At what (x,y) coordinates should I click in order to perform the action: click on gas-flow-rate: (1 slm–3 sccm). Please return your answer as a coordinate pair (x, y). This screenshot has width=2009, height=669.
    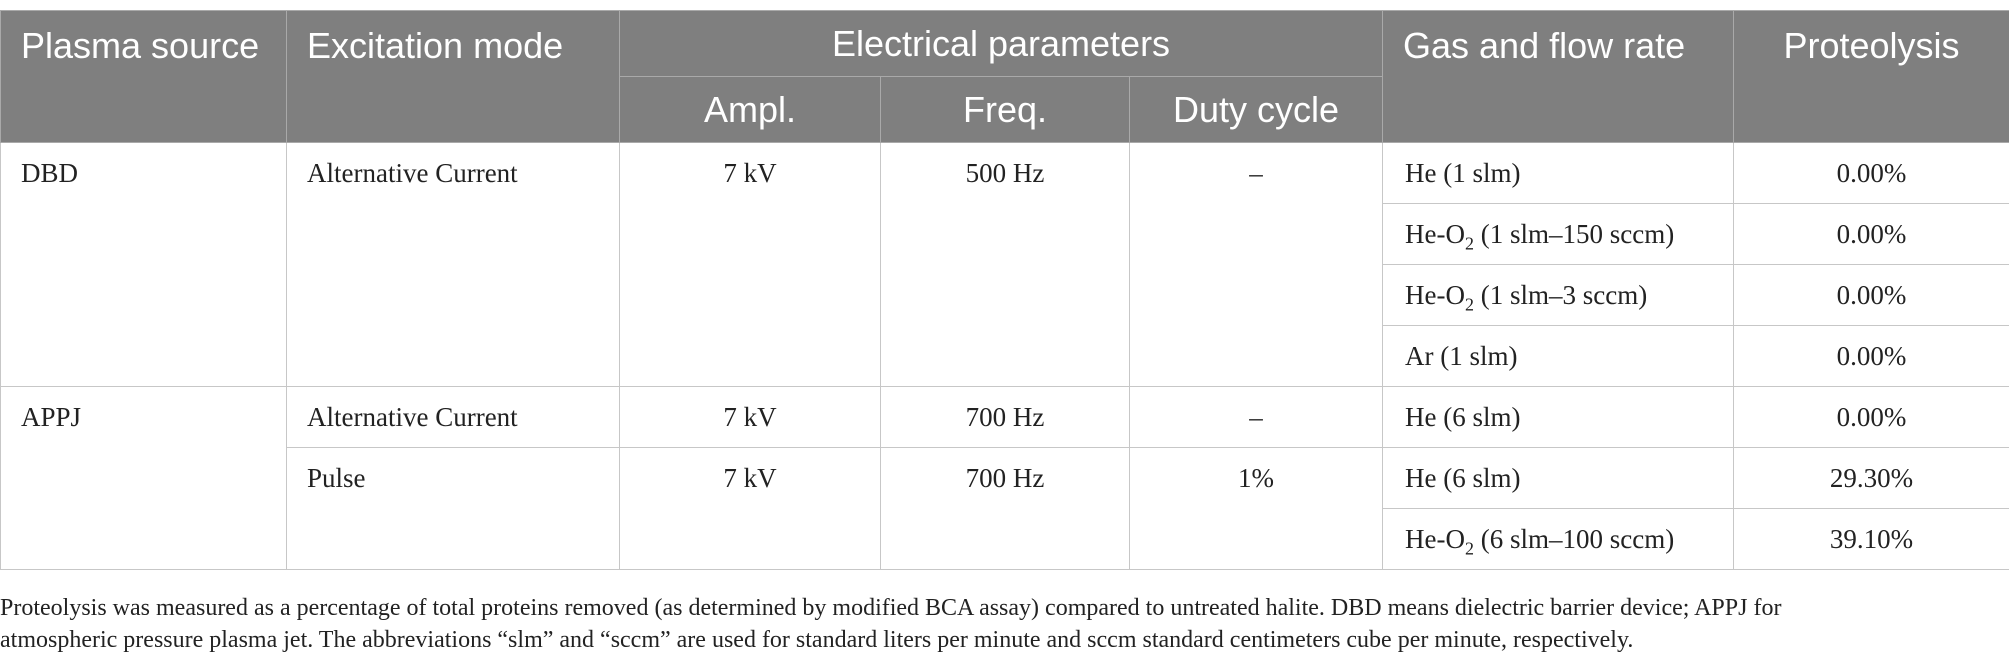
    Looking at the image, I should click on (1560, 295).